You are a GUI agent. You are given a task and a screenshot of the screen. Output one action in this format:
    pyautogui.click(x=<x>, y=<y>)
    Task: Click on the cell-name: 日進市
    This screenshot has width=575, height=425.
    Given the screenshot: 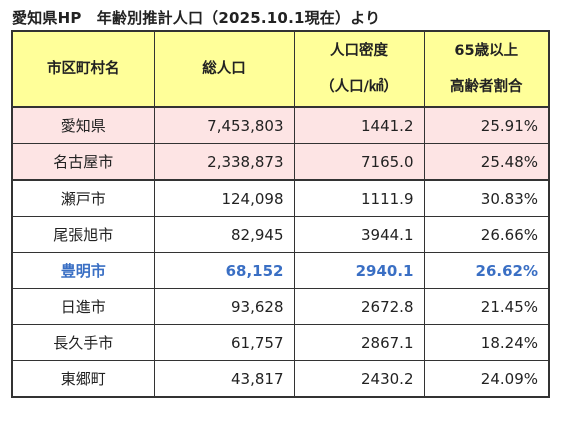 What is the action you would take?
    pyautogui.click(x=83, y=306)
    